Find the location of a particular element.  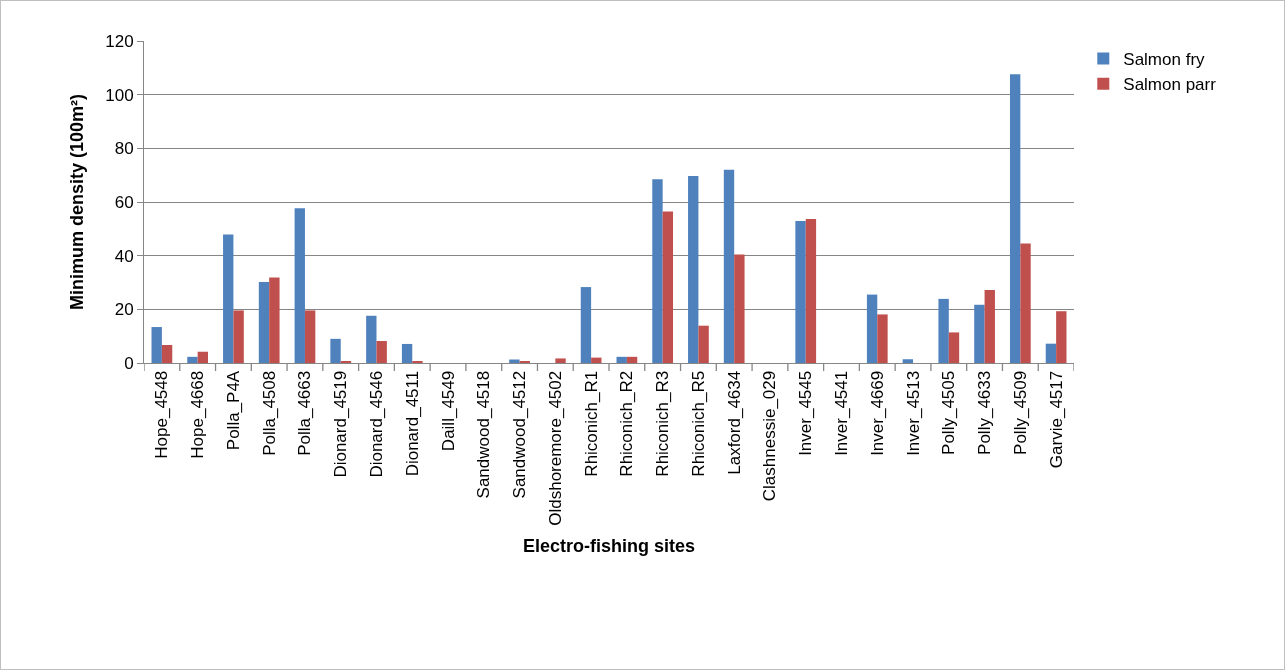

x-tick-label: Polla_4508 is located at coordinates (269, 413).